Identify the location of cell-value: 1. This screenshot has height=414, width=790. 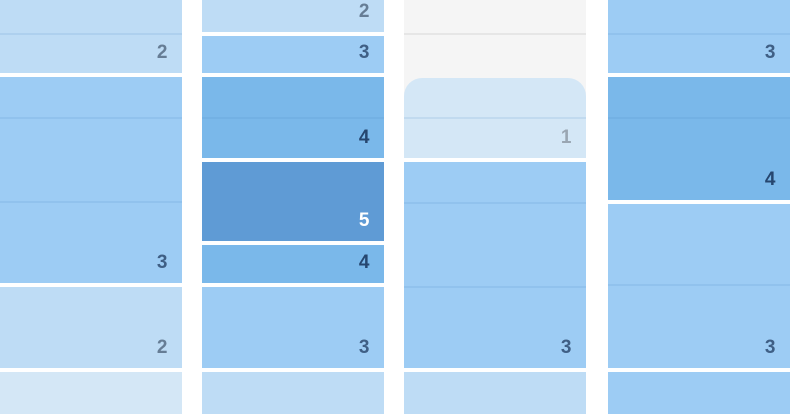
(566, 137).